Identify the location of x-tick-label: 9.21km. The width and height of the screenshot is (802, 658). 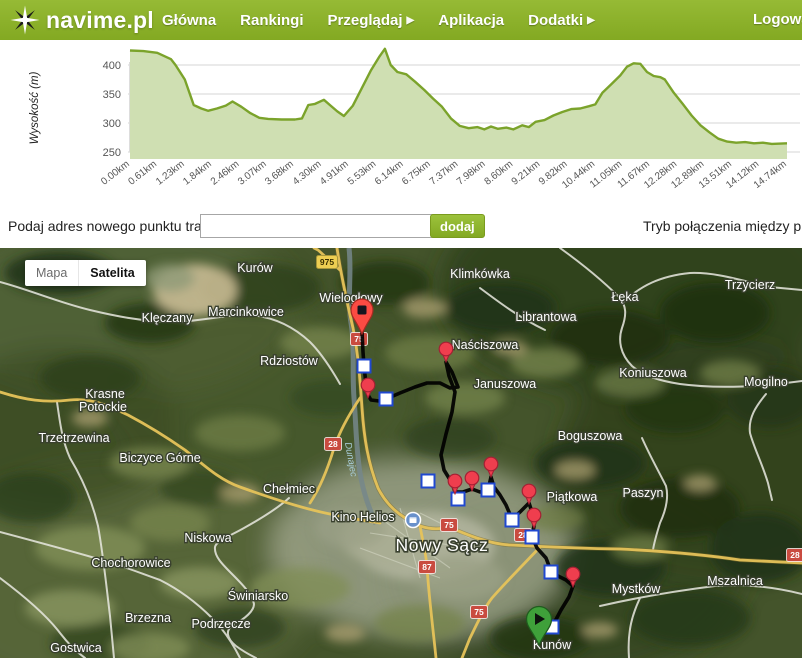
(526, 173).